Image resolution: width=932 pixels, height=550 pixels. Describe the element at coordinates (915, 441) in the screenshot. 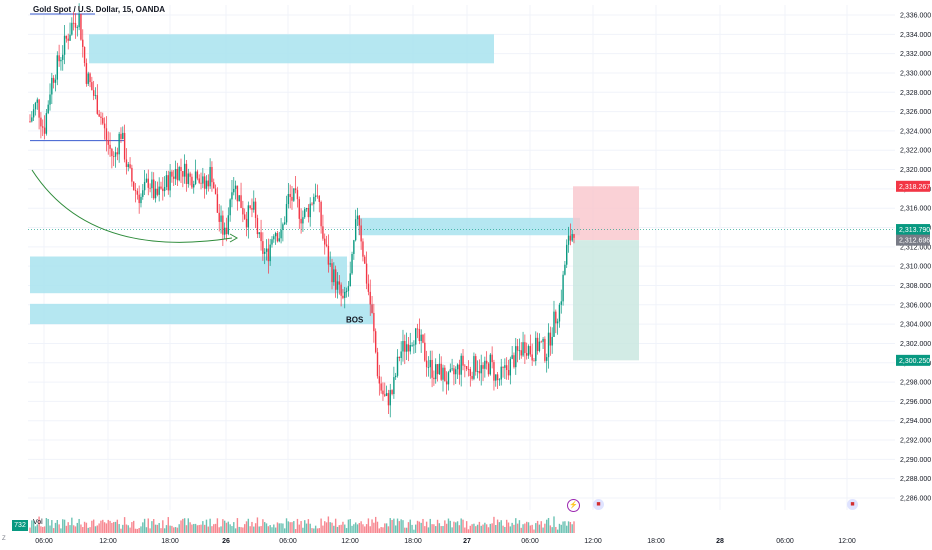

I see `y-tick-label: 2,292.000` at that location.